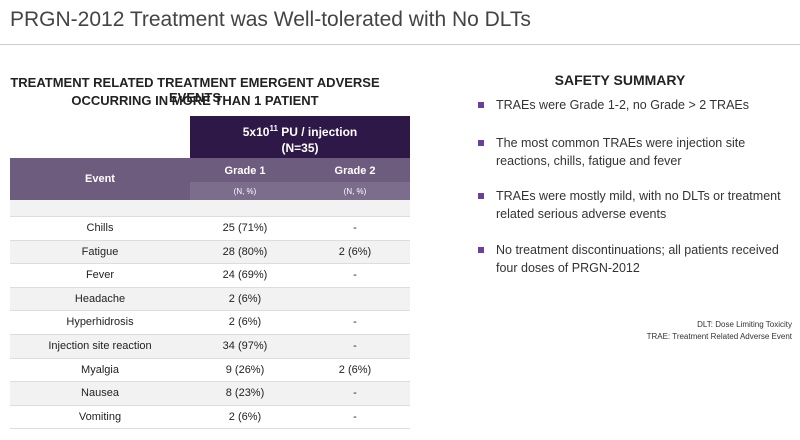 The height and width of the screenshot is (440, 800). I want to click on table-row: Fever 24 (69%) -, so click(210, 276).